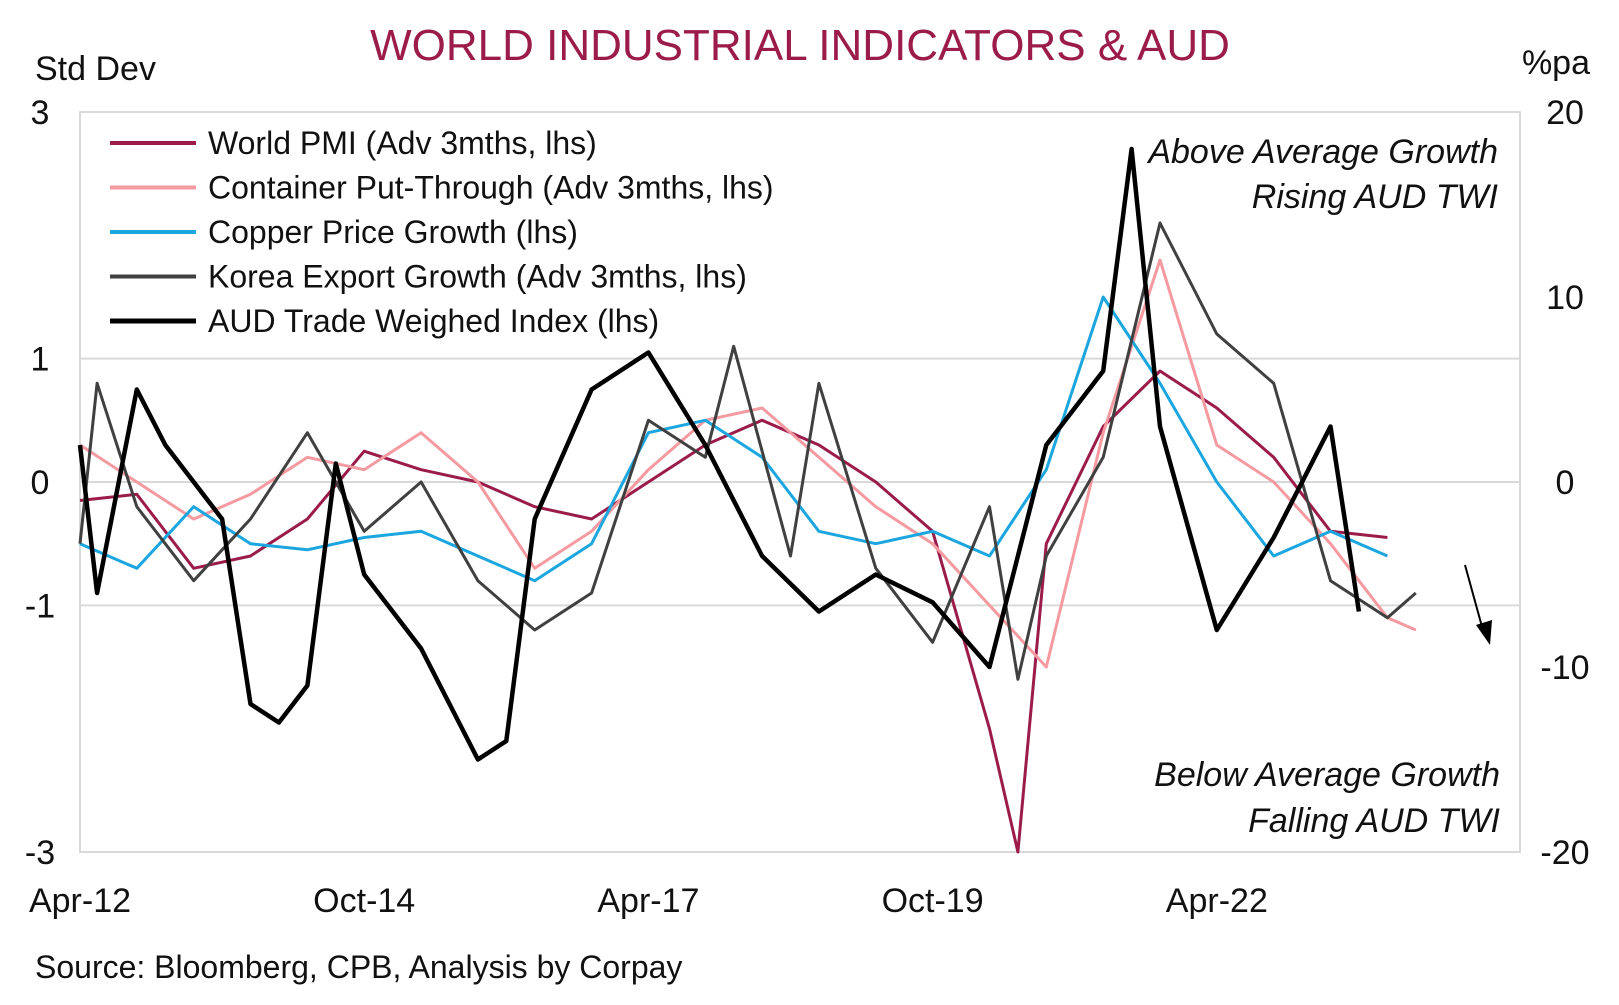  What do you see at coordinates (95, 69) in the screenshot?
I see `left-axis-unit: Std Dev` at bounding box center [95, 69].